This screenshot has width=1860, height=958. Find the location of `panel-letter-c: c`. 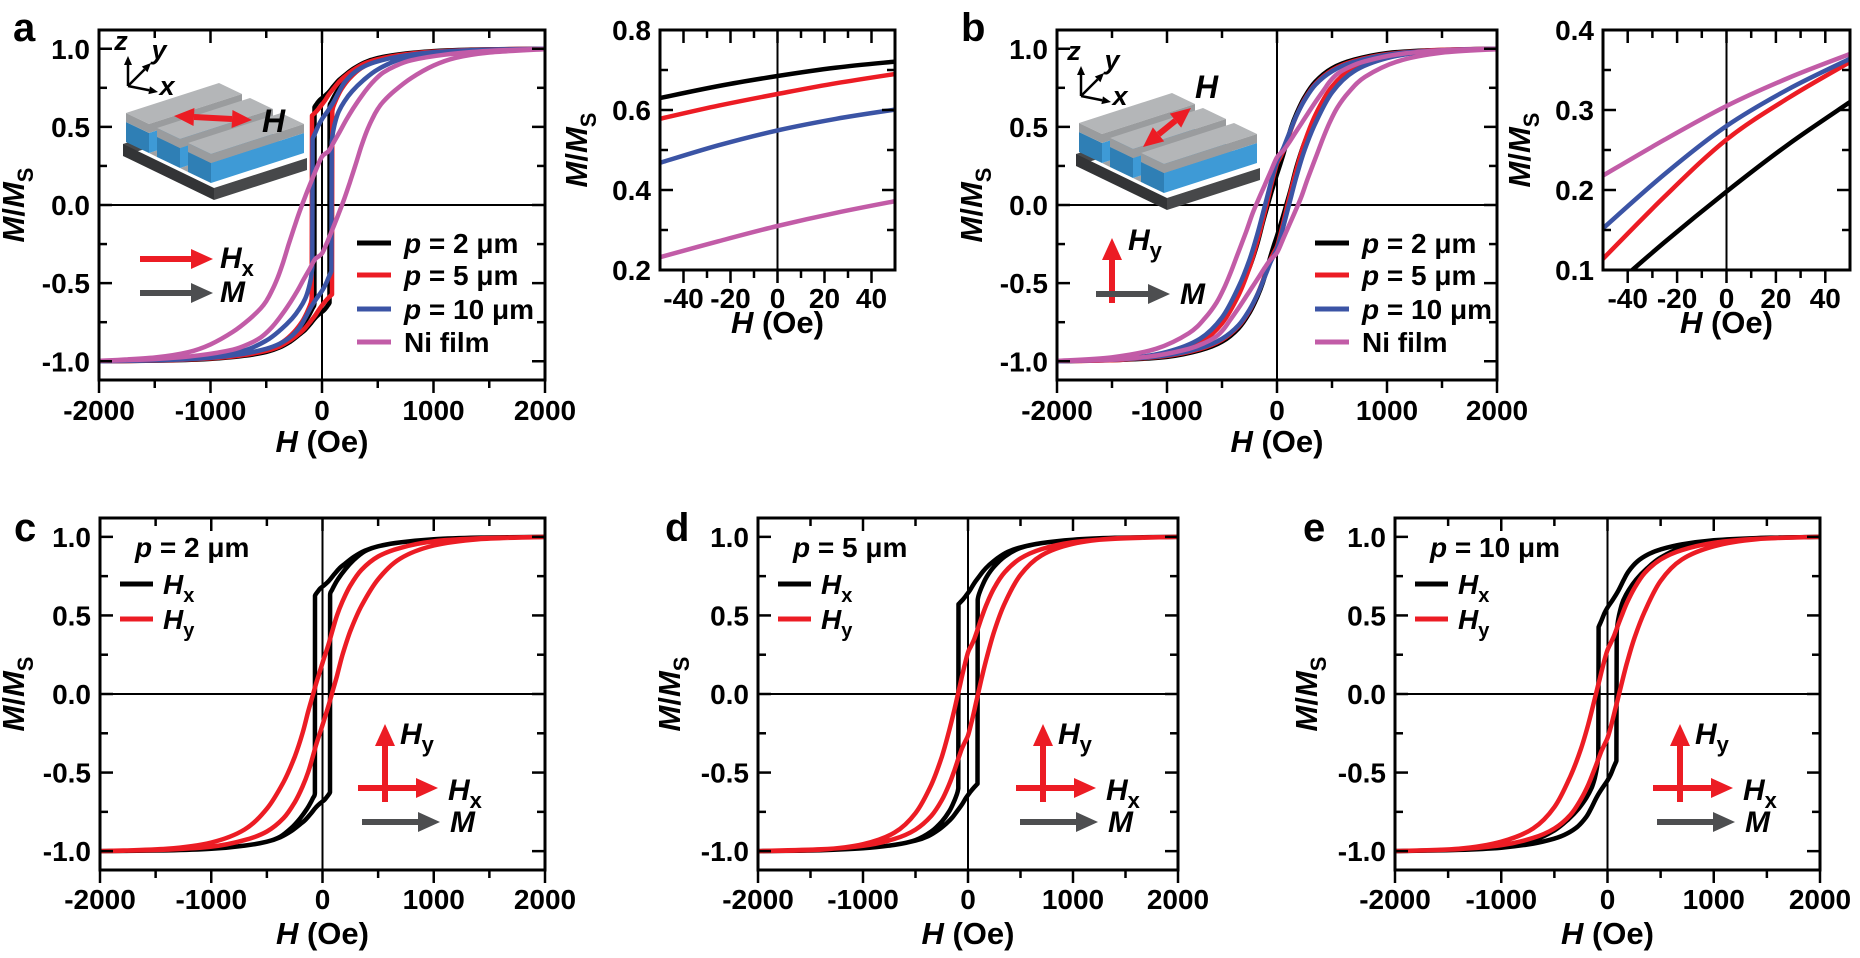

panel-letter-c: c is located at coordinates (25, 528).